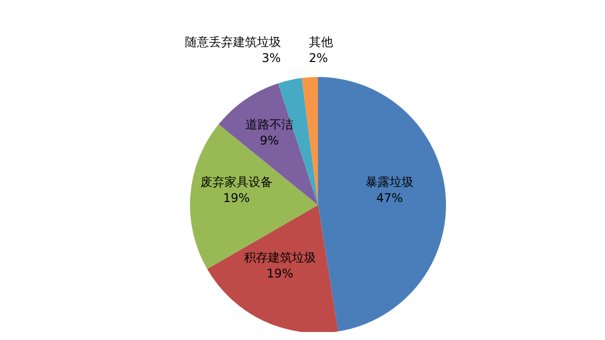  What do you see at coordinates (320, 42) in the screenshot?
I see `slice-label: 其他` at bounding box center [320, 42].